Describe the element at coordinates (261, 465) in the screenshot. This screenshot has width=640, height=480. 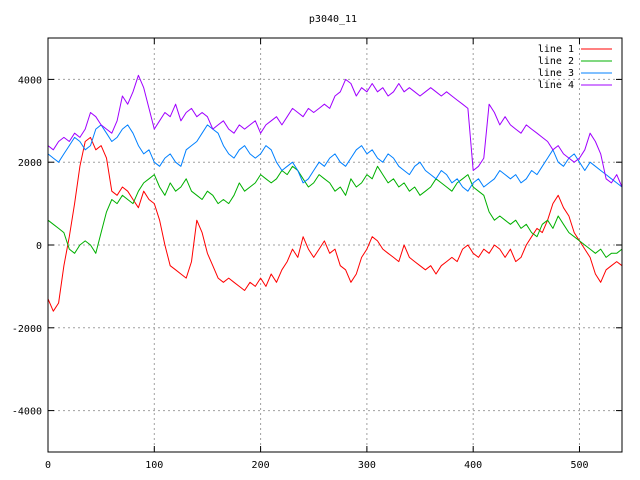
I see `x-tick-label-2: 200` at that location.